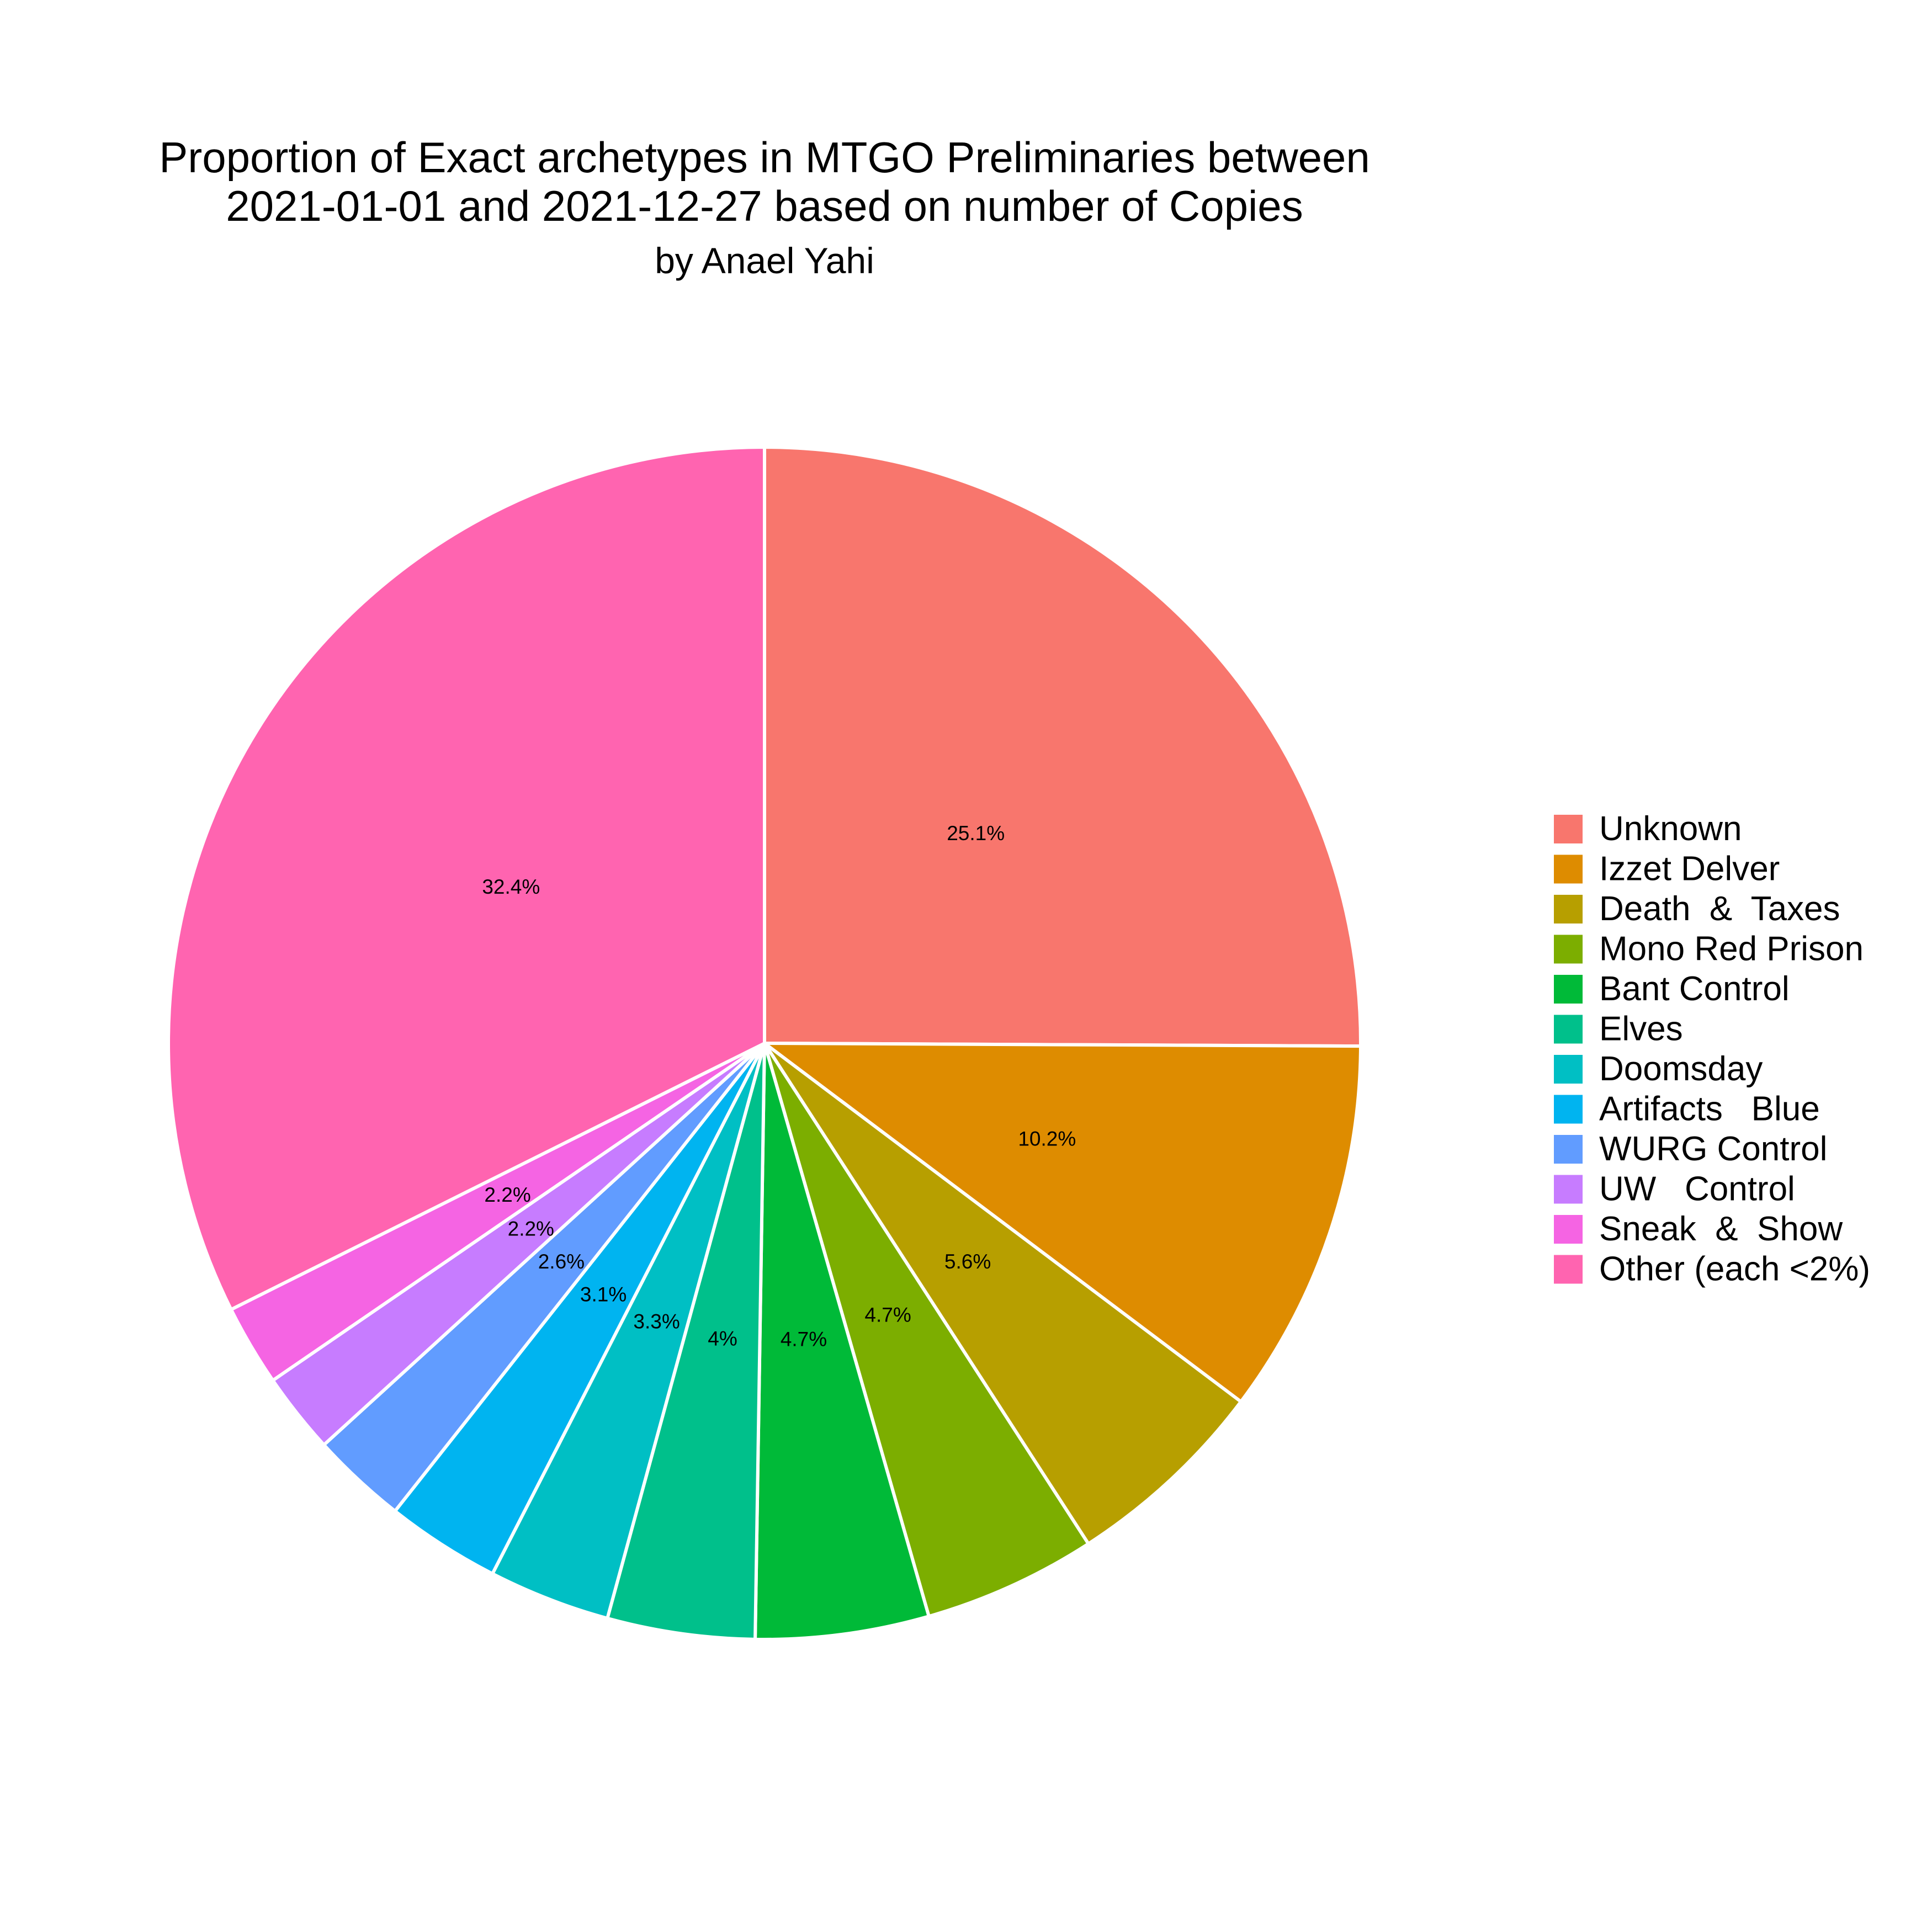 The image size is (1932, 1932). Describe the element at coordinates (888, 1315) in the screenshot. I see `pie-slice-label-mono-red-prison: 4.7%` at that location.